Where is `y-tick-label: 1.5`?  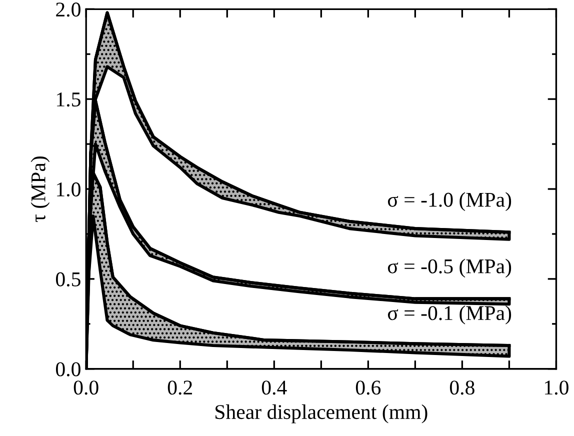 y-tick-label: 1.5 is located at coordinates (68, 99).